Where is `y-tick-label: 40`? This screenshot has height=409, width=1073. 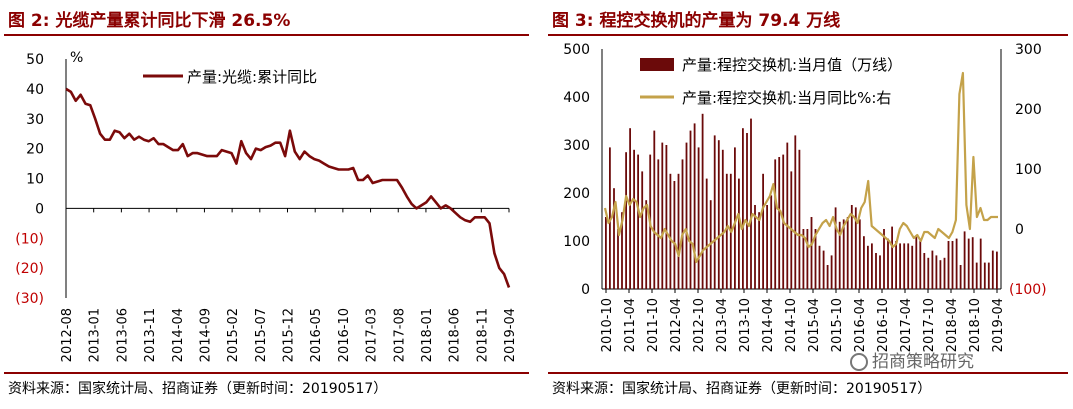
y-tick-label: 40 is located at coordinates (35, 90).